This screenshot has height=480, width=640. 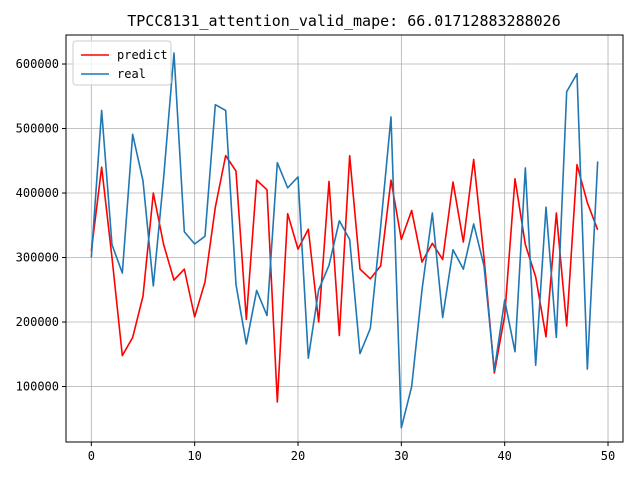 I want to click on x-tick-label: 40, so click(x=504, y=456).